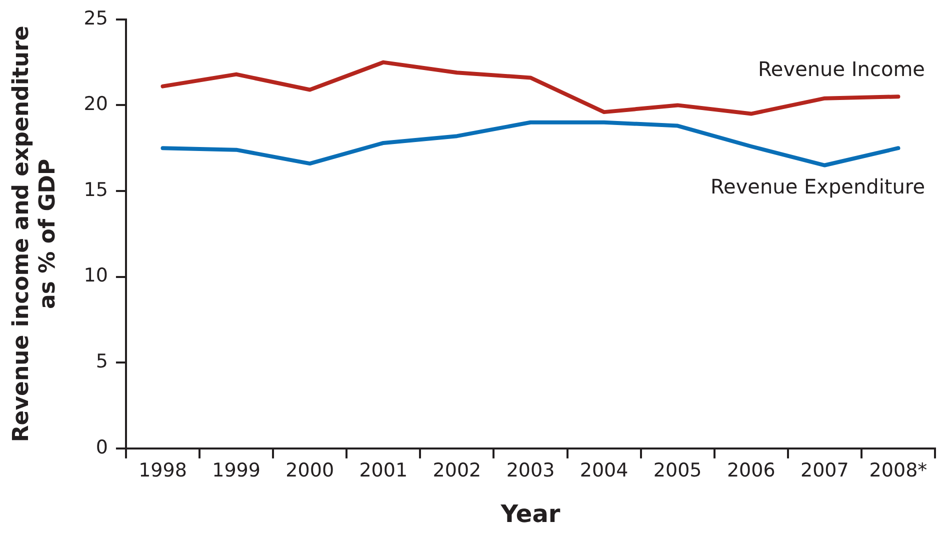 The height and width of the screenshot is (539, 950). Describe the element at coordinates (102, 361) in the screenshot. I see `y-tick-label: 5` at that location.